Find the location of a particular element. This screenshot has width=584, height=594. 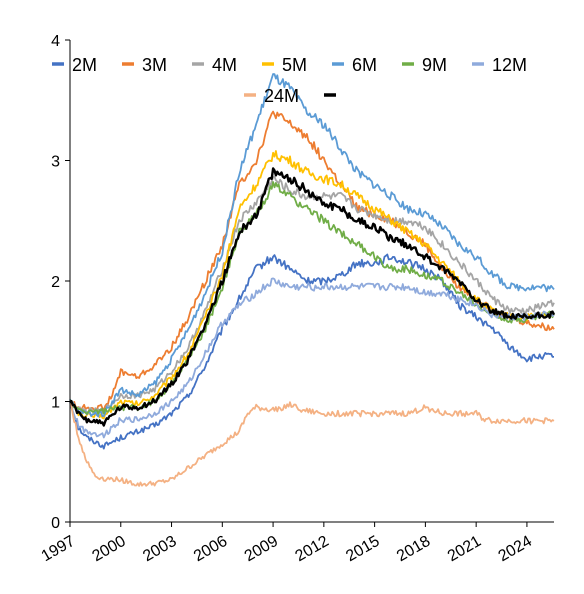

x-tick-label: 2006 is located at coordinates (210, 549).